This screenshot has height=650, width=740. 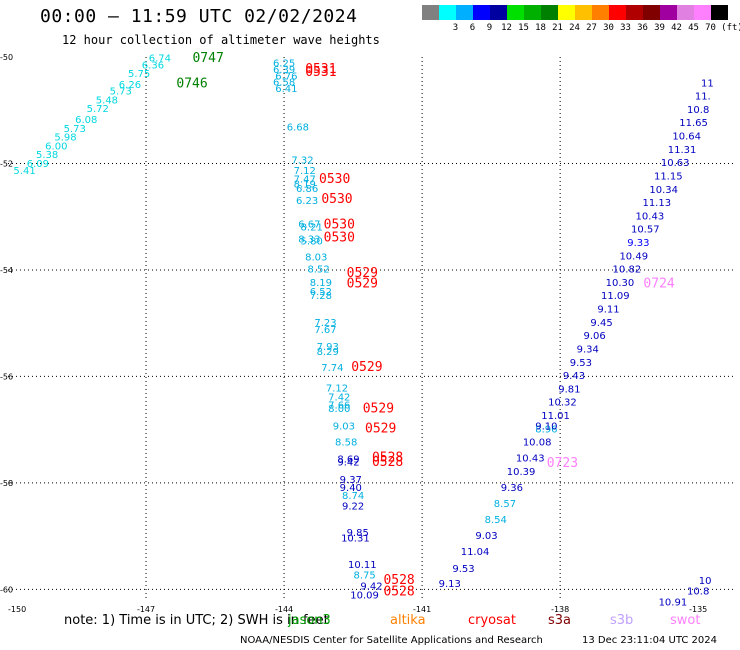 I want to click on wave-height-value: 9.36, so click(x=512, y=488).